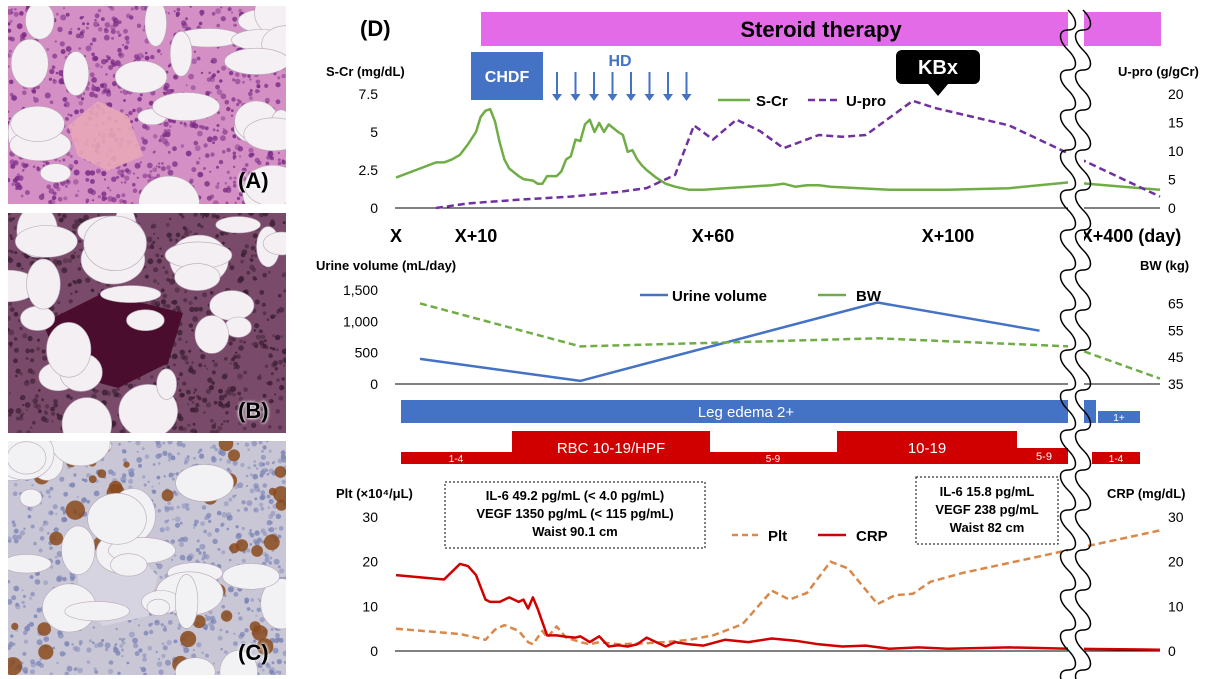 Image resolution: width=1213 pixels, height=679 pixels. I want to click on rbc-seg-2-label: RBC 10-19/HPF, so click(611, 448).